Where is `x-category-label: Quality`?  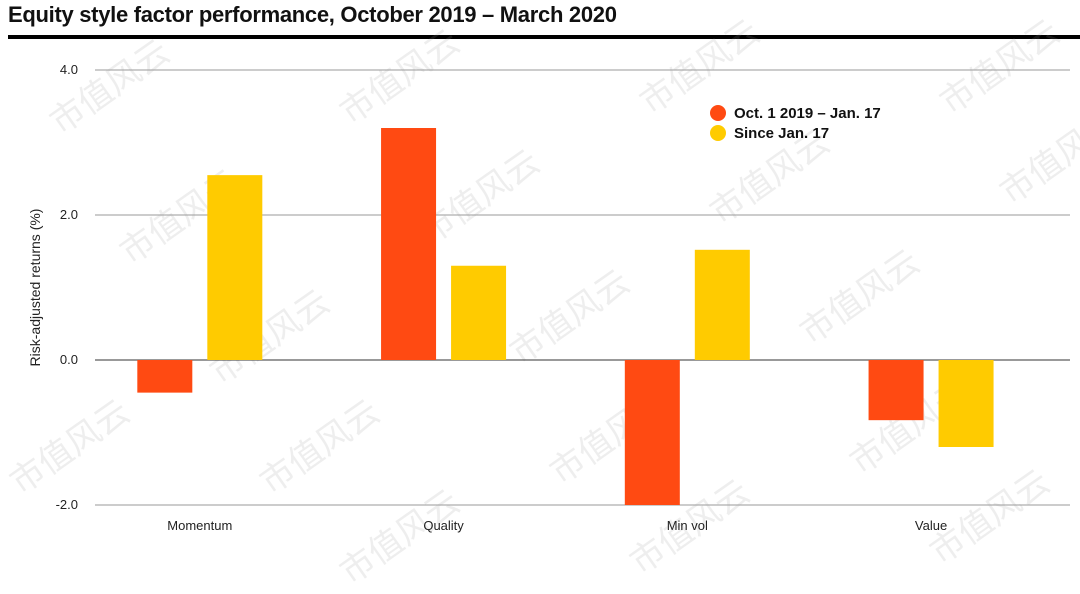 x-category-label: Quality is located at coordinates (443, 525).